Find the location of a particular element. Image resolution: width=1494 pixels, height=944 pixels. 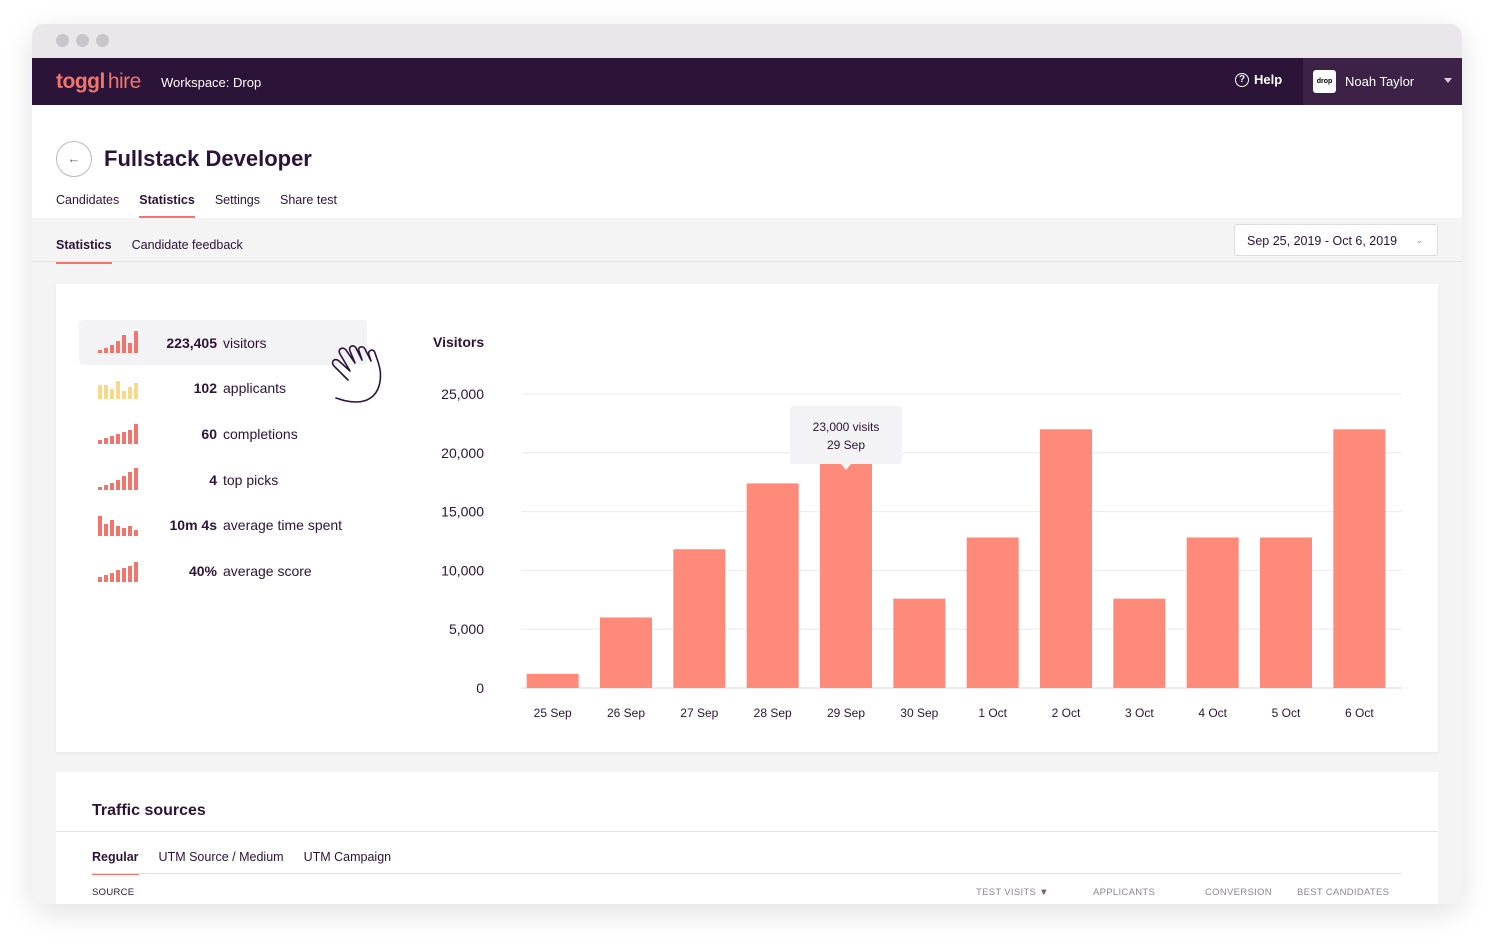

stat-row: 40% average score is located at coordinates (223, 571).